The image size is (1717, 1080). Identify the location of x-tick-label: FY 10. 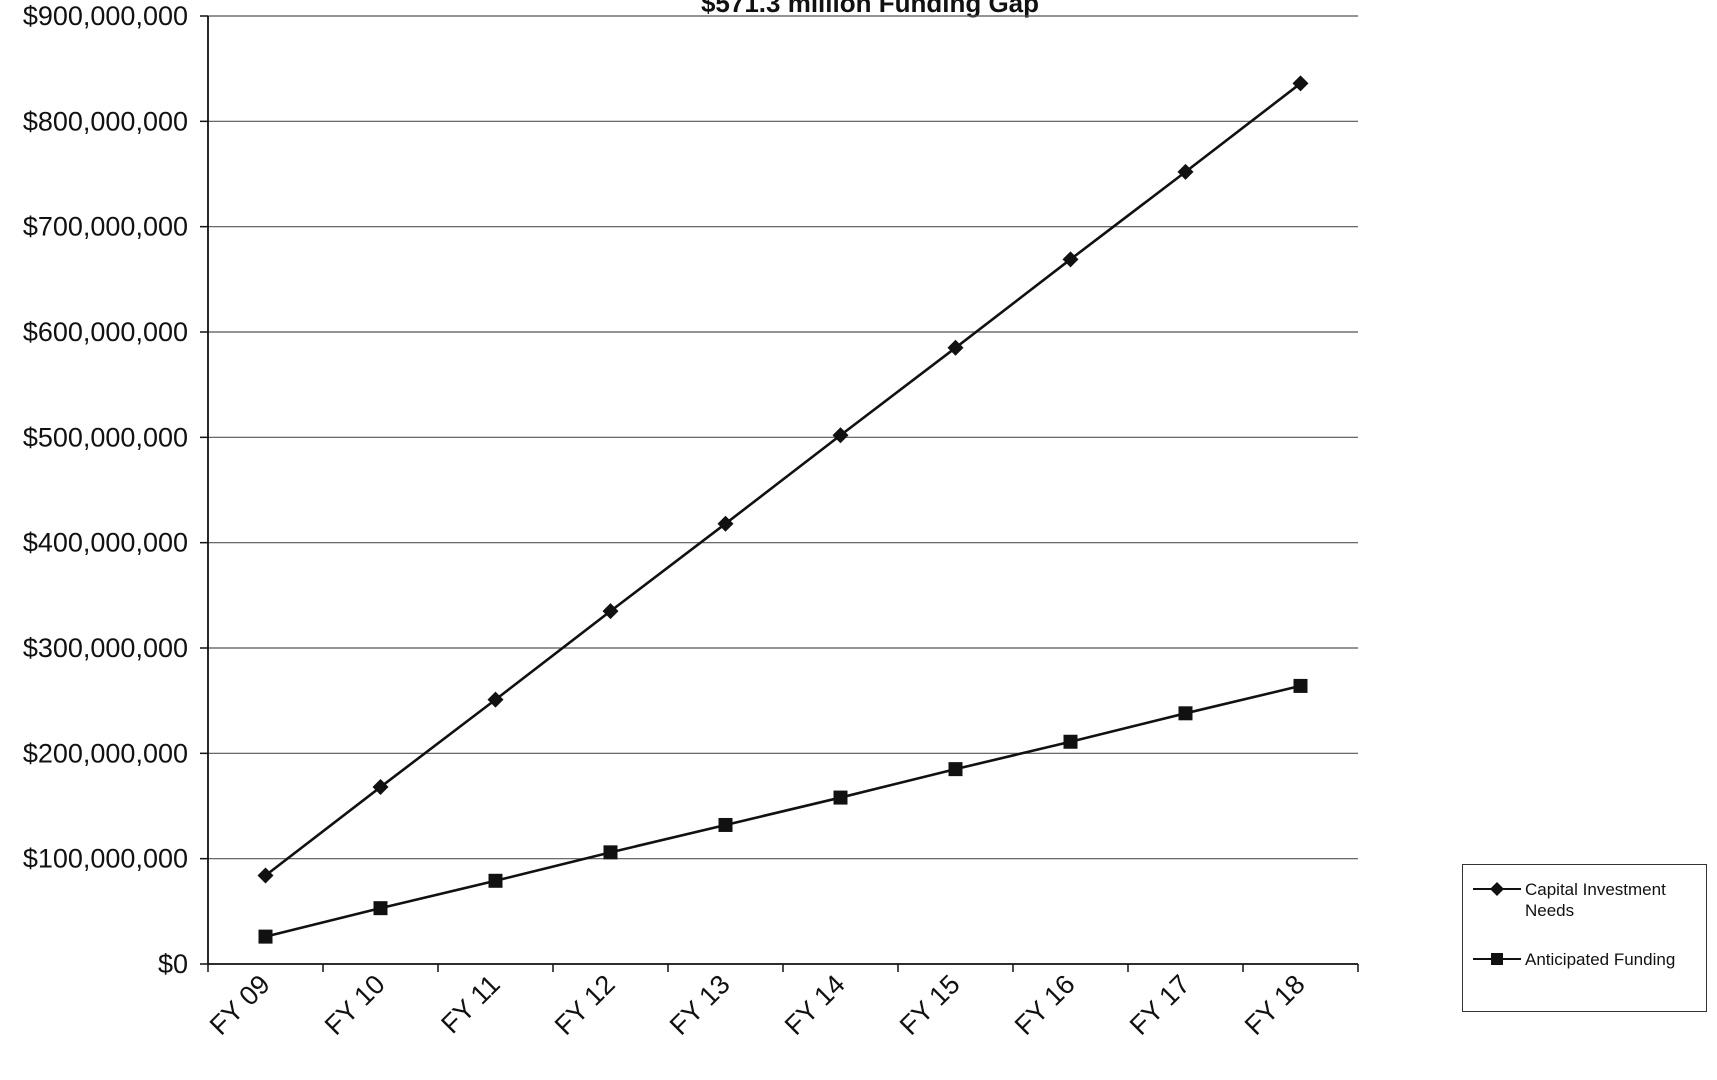
(355, 1005).